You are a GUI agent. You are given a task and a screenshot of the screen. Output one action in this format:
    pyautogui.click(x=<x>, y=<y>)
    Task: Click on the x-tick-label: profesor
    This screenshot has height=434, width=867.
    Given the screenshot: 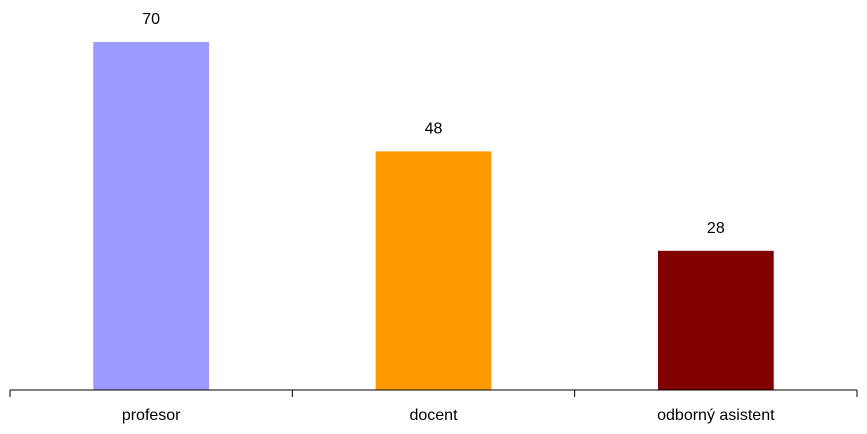 What is the action you would take?
    pyautogui.click(x=151, y=415)
    